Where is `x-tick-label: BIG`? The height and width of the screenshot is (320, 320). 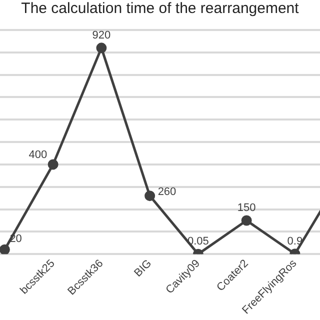
x-tick-label: BIG is located at coordinates (143, 269).